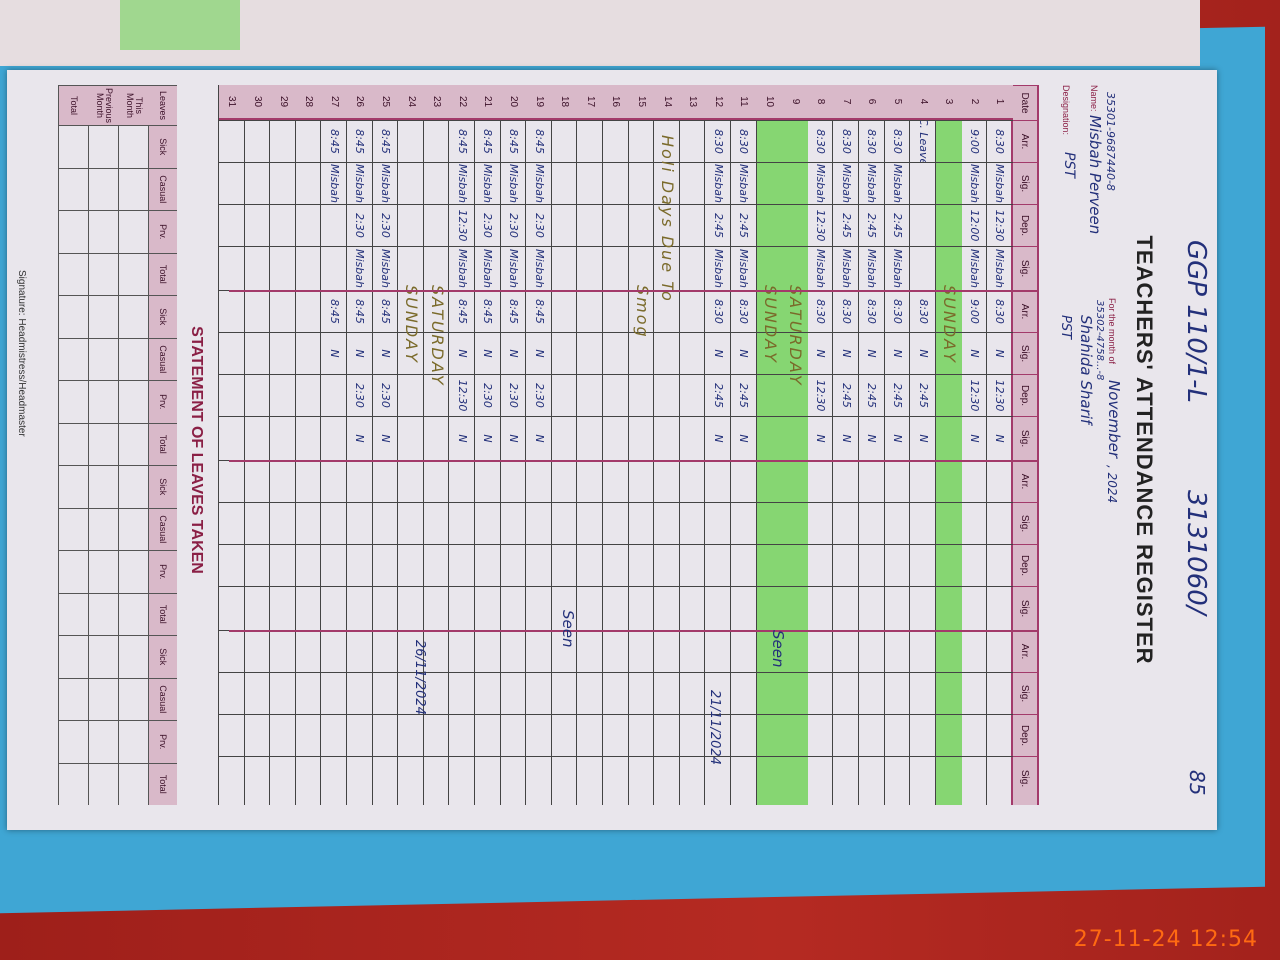  I want to click on attendance-cell: 8:45, so click(513, 311).